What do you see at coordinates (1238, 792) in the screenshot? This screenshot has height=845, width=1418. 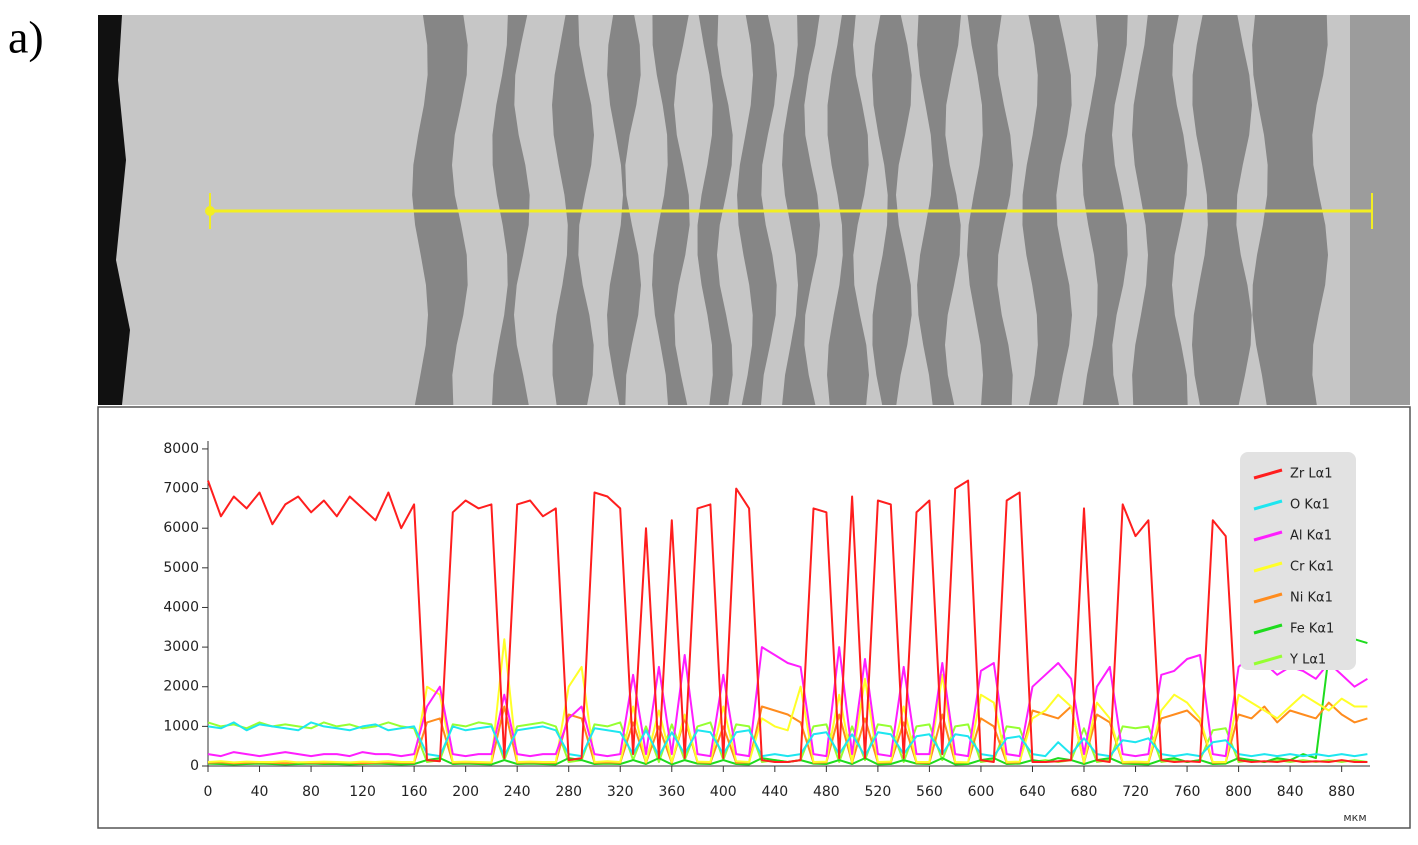 I see `x-tick-label: 800` at bounding box center [1238, 792].